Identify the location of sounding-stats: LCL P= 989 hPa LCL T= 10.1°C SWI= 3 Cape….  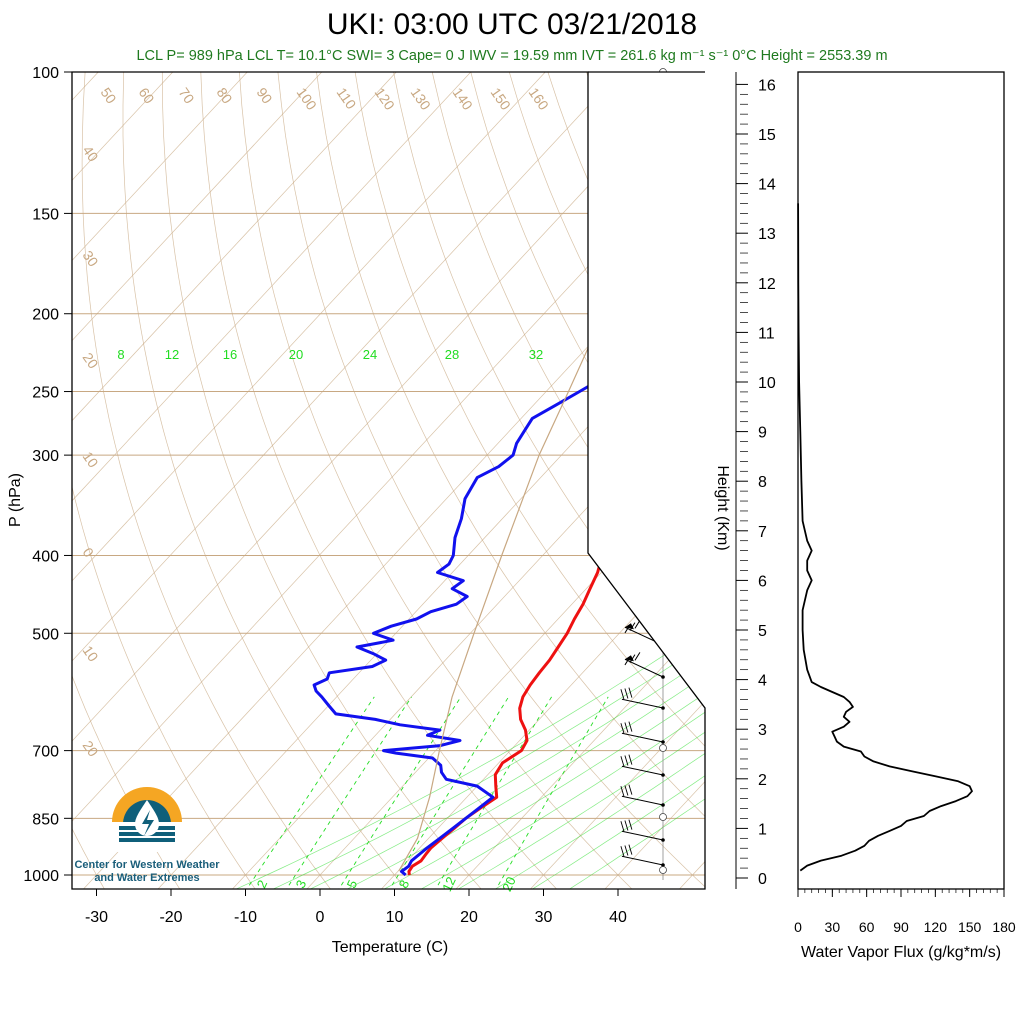
(512, 56).